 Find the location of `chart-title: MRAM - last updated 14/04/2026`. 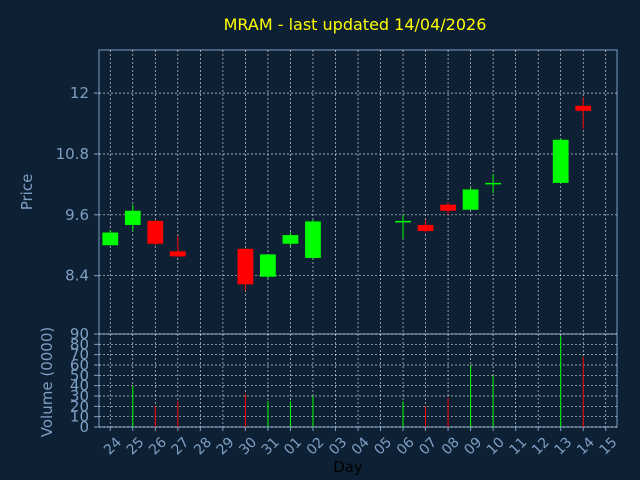

chart-title: MRAM - last updated 14/04/2026 is located at coordinates (355, 24).